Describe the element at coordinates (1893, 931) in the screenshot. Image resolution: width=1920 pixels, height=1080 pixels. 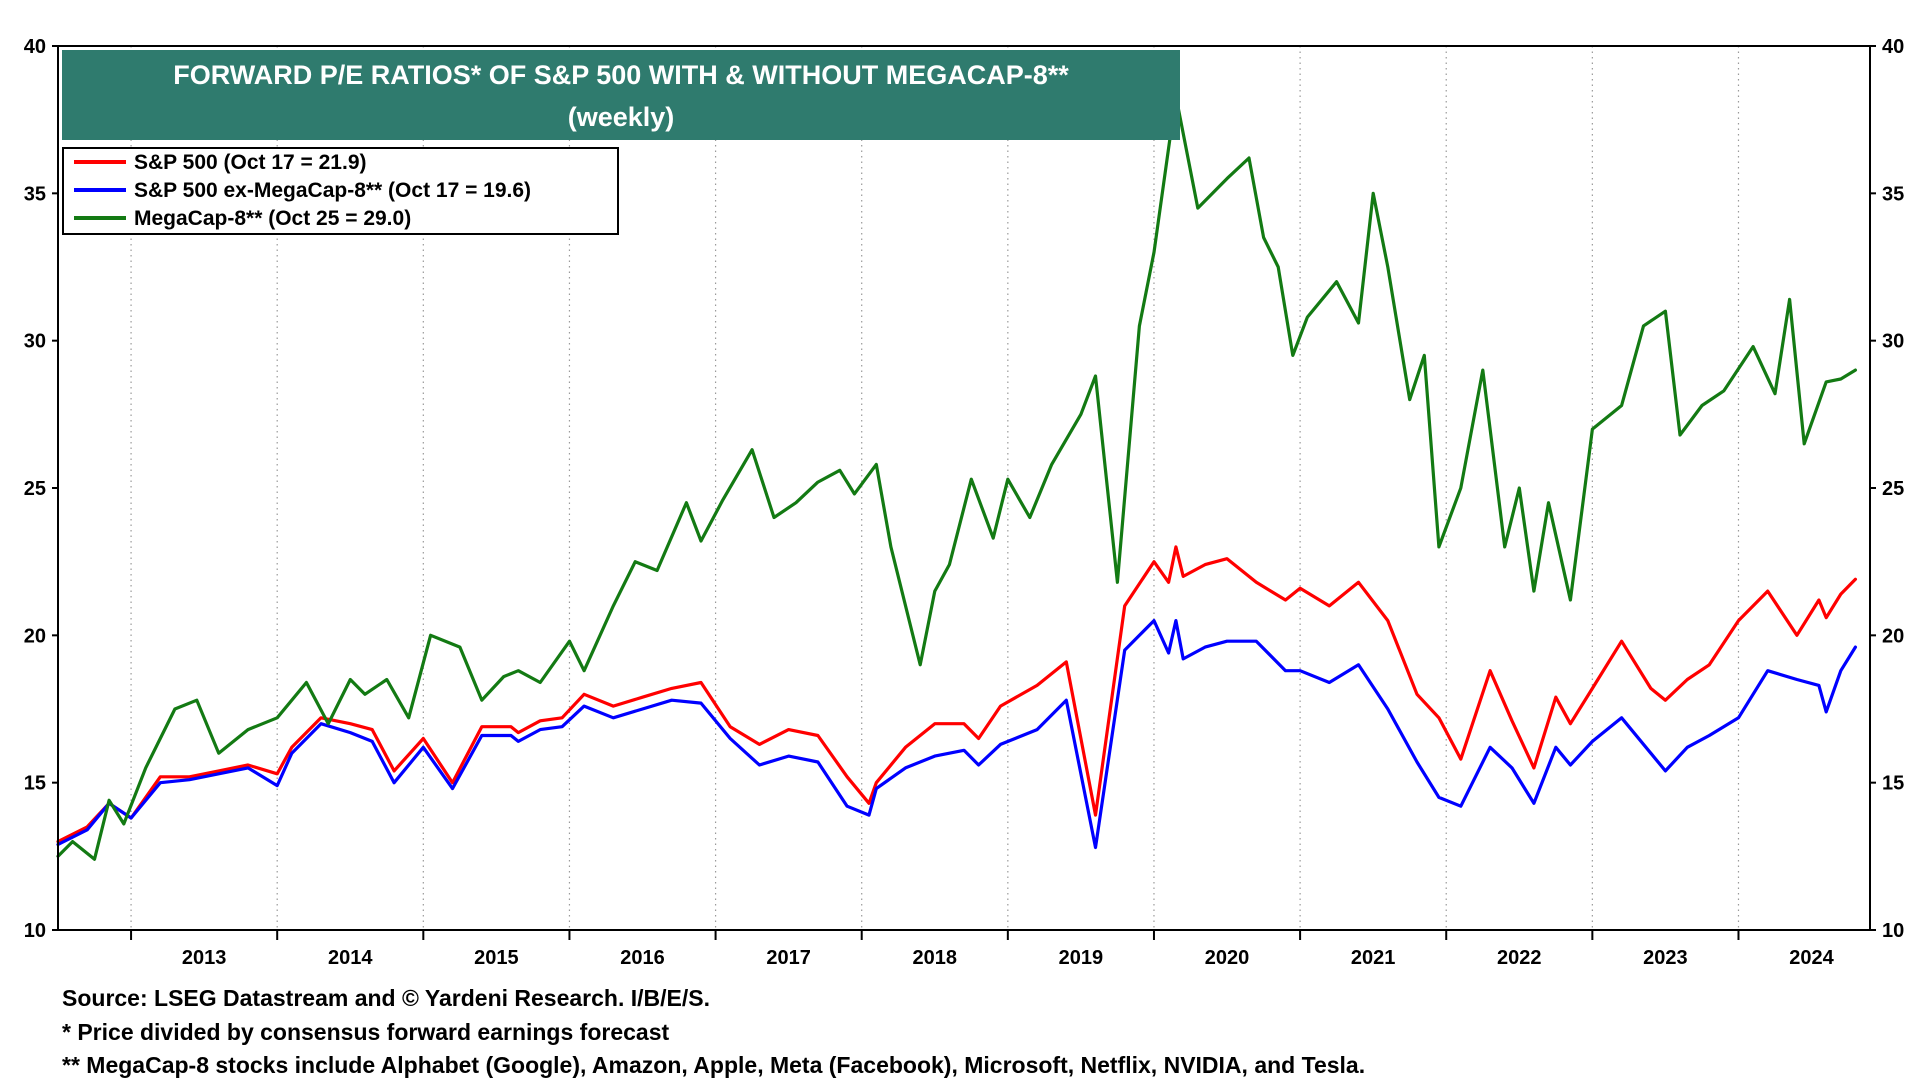
I see `y-tick-label-right-10: 10` at that location.